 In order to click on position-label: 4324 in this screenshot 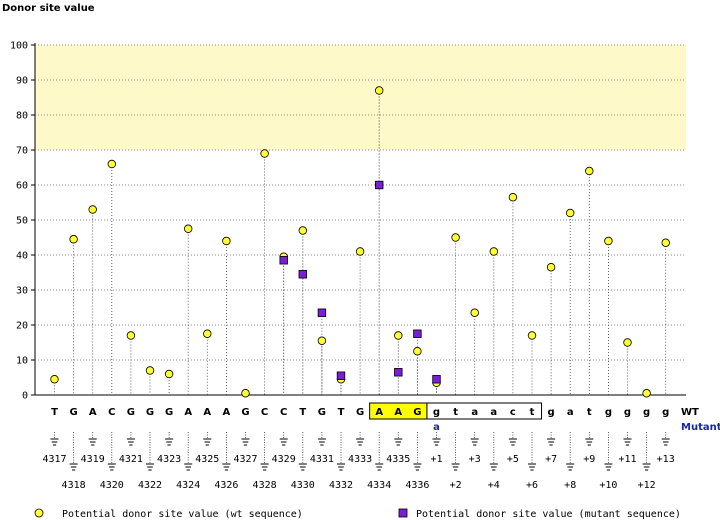, I will do `click(188, 485)`.